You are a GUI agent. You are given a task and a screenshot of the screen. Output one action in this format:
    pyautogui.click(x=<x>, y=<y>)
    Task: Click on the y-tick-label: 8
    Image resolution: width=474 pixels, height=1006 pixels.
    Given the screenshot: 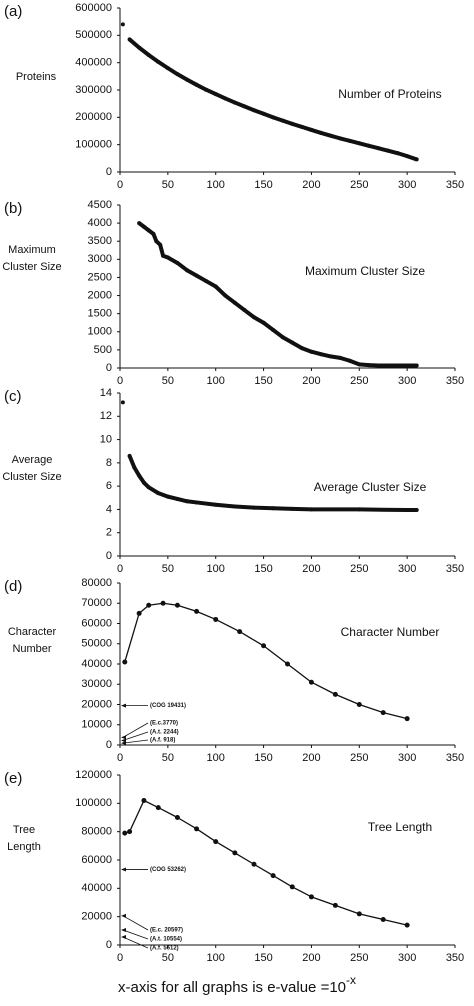 What is the action you would take?
    pyautogui.click(x=109, y=463)
    